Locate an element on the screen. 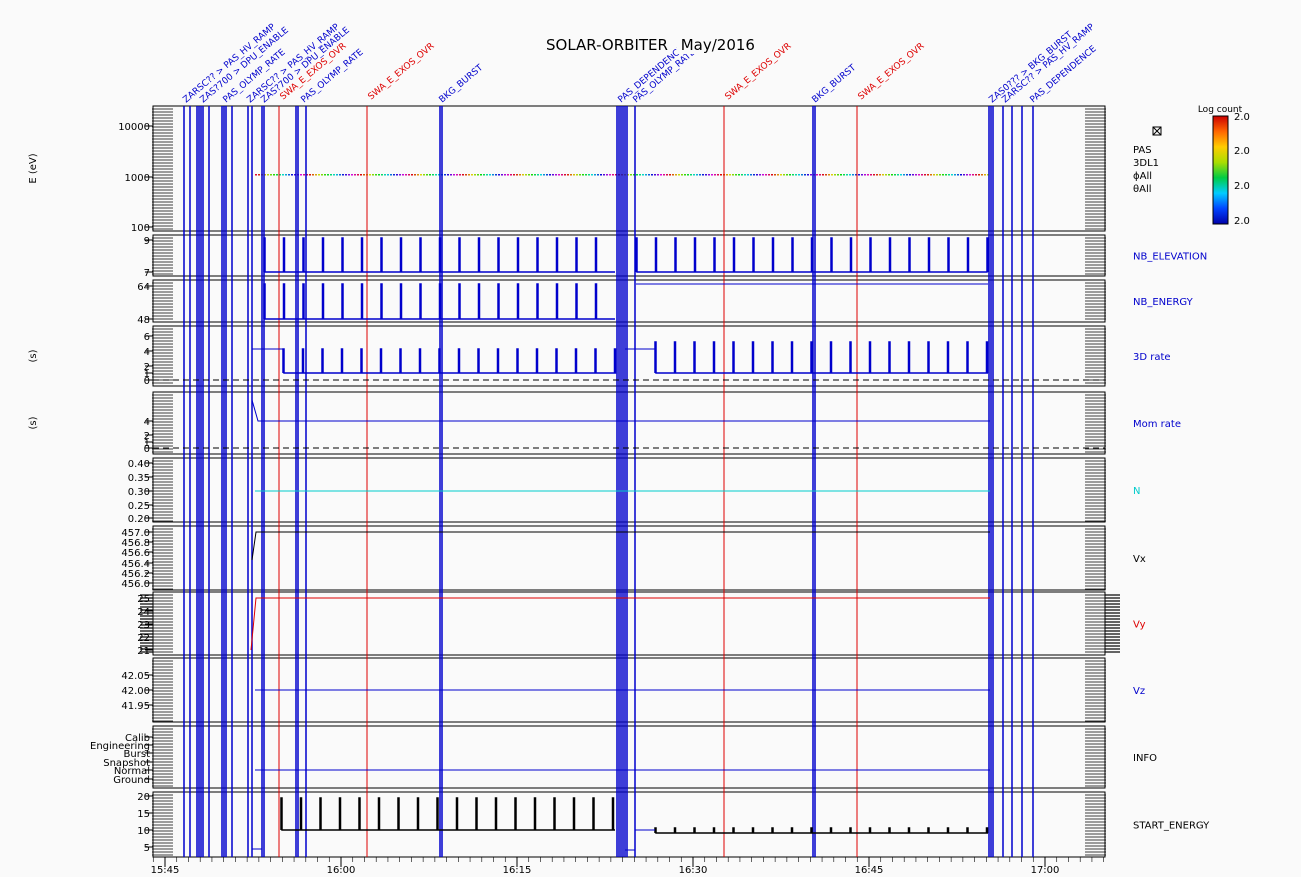 The width and height of the screenshot is (1301, 877). y-tick-label: 24 is located at coordinates (143, 612).